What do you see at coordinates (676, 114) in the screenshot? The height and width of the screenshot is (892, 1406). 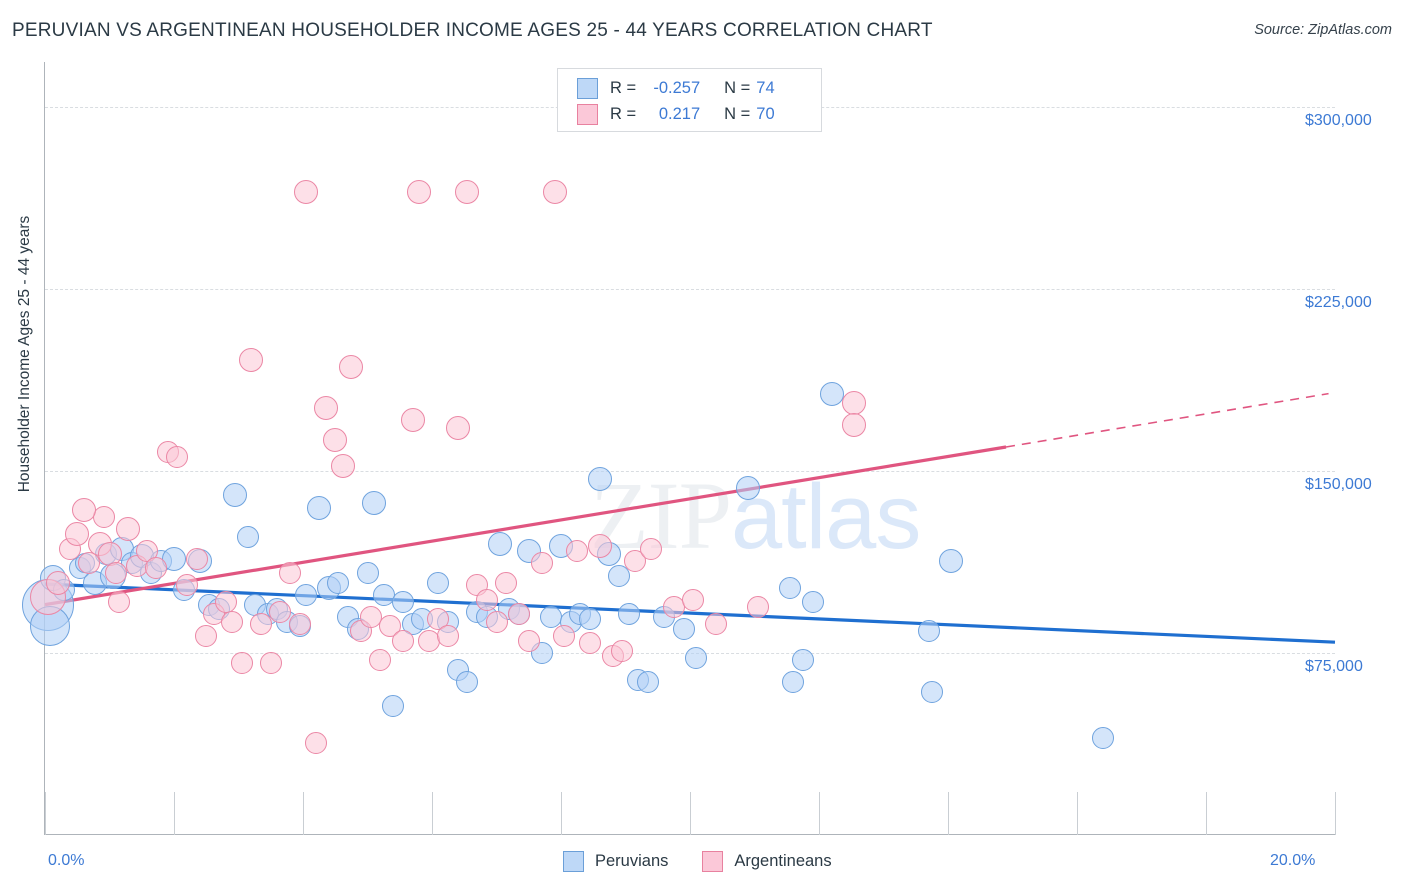 I see `stats-row-argentineans: R = 0.217 N = 70` at bounding box center [676, 114].